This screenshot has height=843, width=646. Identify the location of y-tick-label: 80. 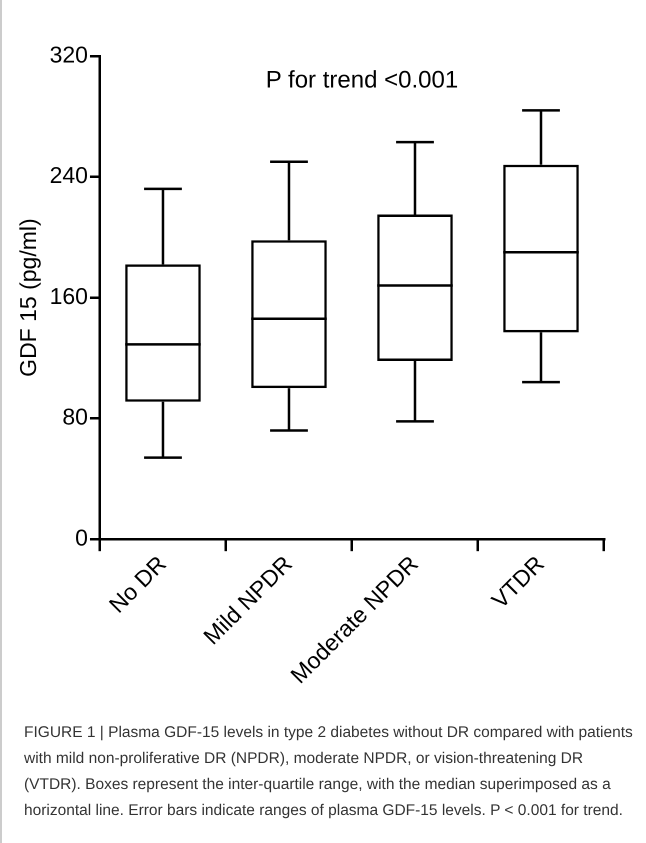
(75, 417).